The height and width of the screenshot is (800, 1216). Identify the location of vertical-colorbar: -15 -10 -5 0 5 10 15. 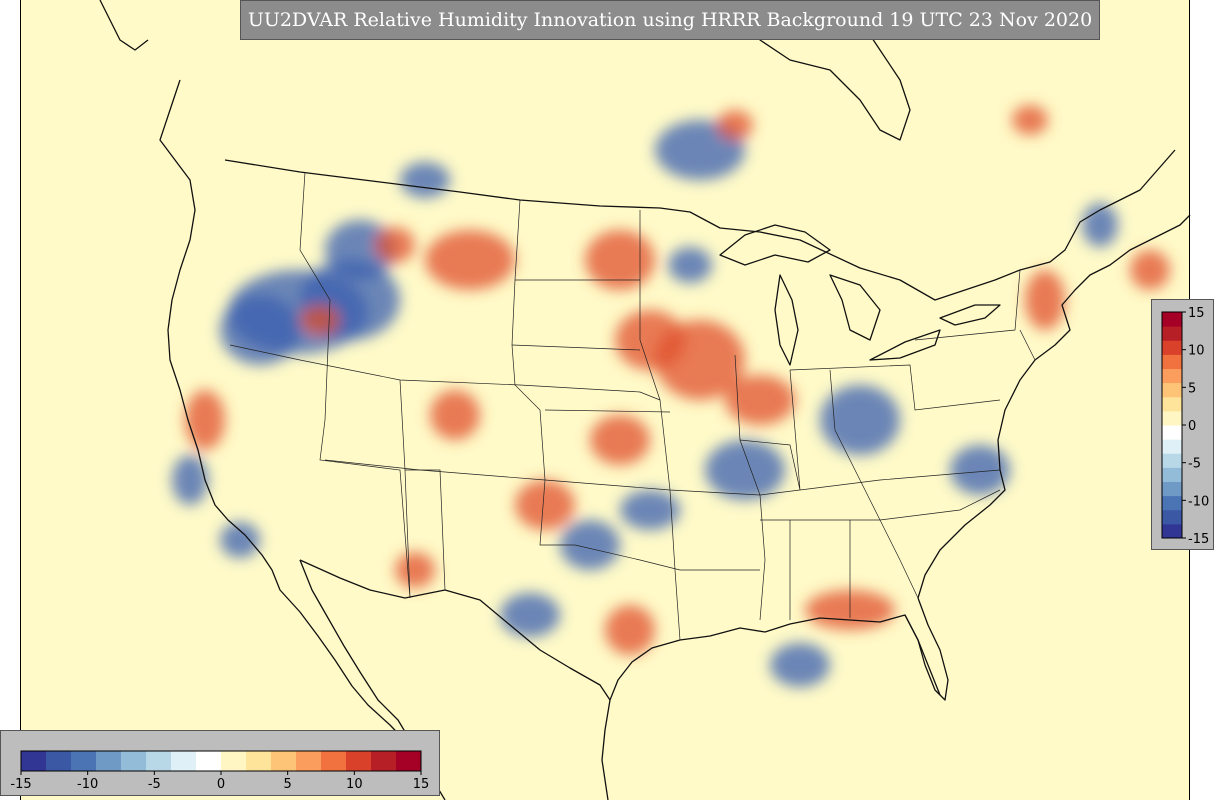
(1182, 424).